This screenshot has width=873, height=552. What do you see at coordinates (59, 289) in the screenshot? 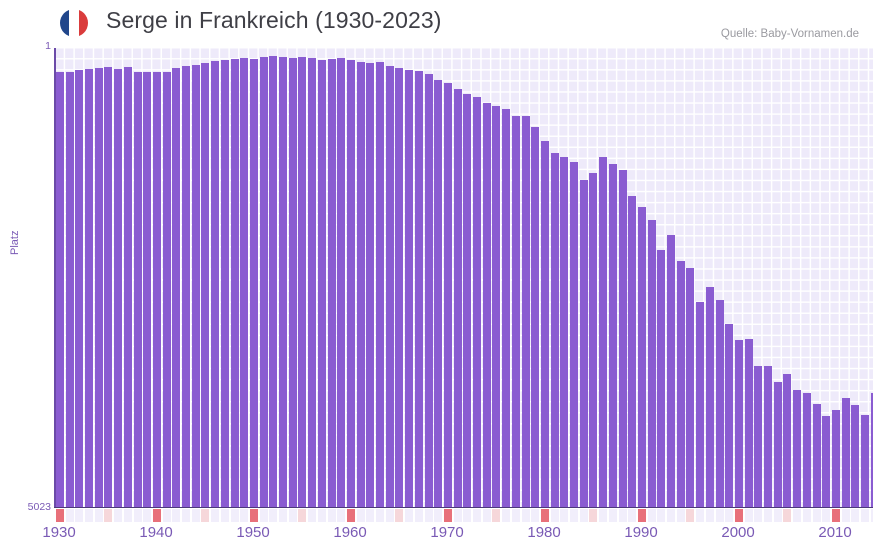
I see `bar-1930` at bounding box center [59, 289].